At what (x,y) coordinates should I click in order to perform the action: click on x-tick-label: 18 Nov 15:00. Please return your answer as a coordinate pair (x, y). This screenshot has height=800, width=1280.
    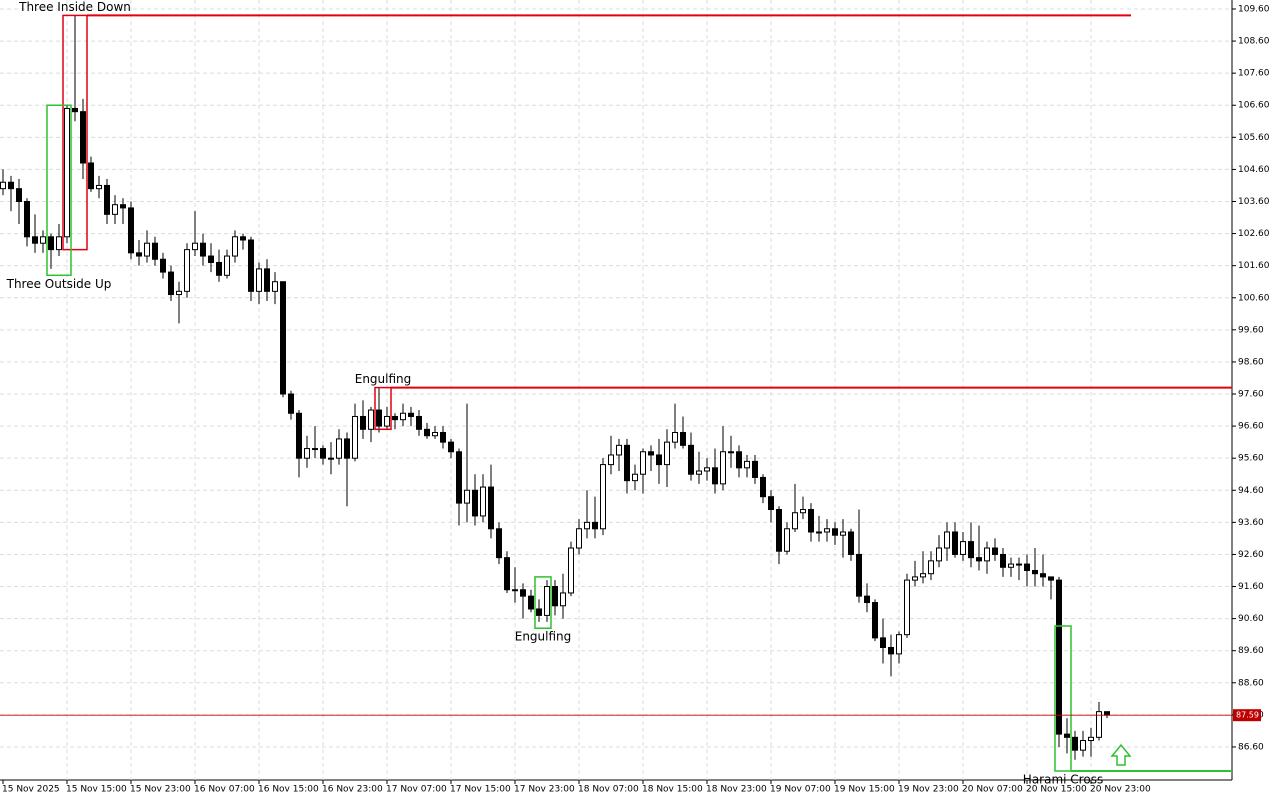
    Looking at the image, I should click on (672, 790).